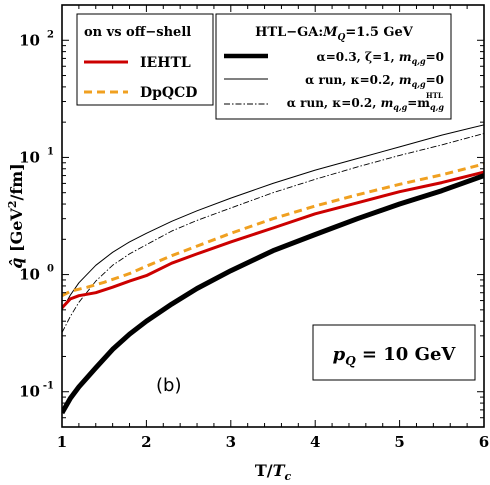 The image size is (490, 485). I want to click on momentum-annotation: pQ = 10 GeV, so click(394, 352).